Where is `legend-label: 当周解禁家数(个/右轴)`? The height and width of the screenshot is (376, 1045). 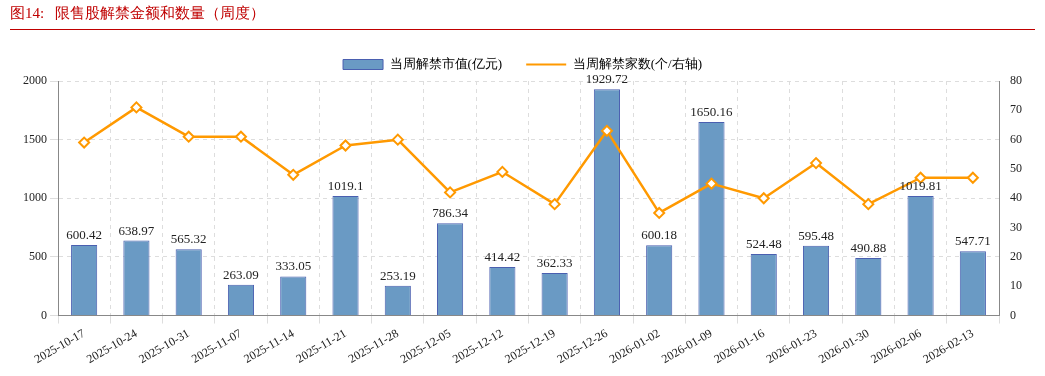
legend-label: 当周解禁家数(个/右轴) is located at coordinates (637, 63).